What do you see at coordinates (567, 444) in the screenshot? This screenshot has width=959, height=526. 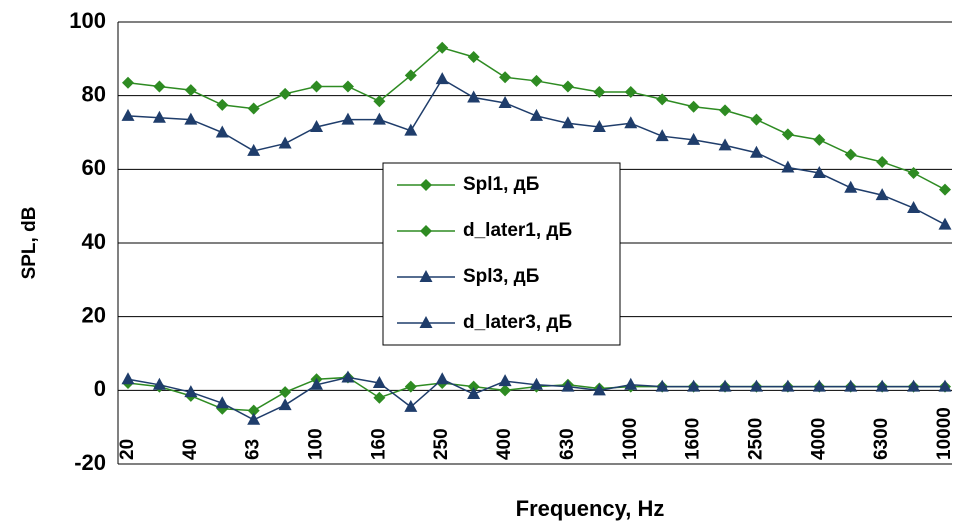 I see `x-tick-label: 630` at bounding box center [567, 444].